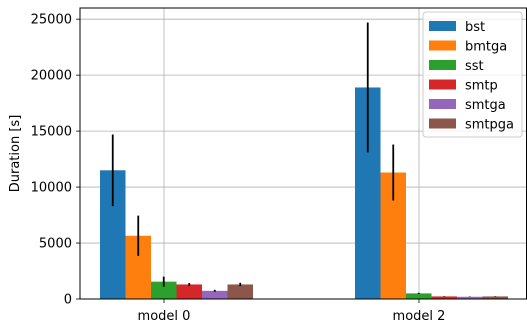 This screenshot has width=527, height=325. I want to click on legend-label: smtga, so click(485, 105).